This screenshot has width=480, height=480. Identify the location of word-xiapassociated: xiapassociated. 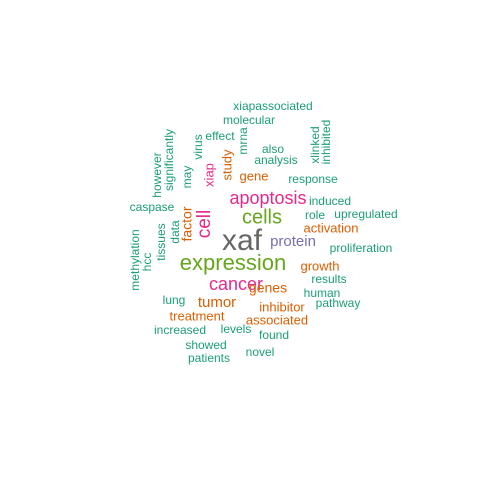
(272, 106).